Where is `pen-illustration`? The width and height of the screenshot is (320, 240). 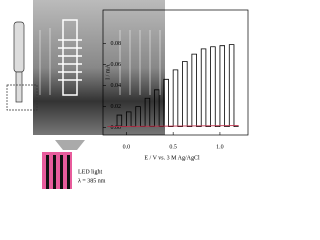 pen-illustration is located at coordinates (22, 66).